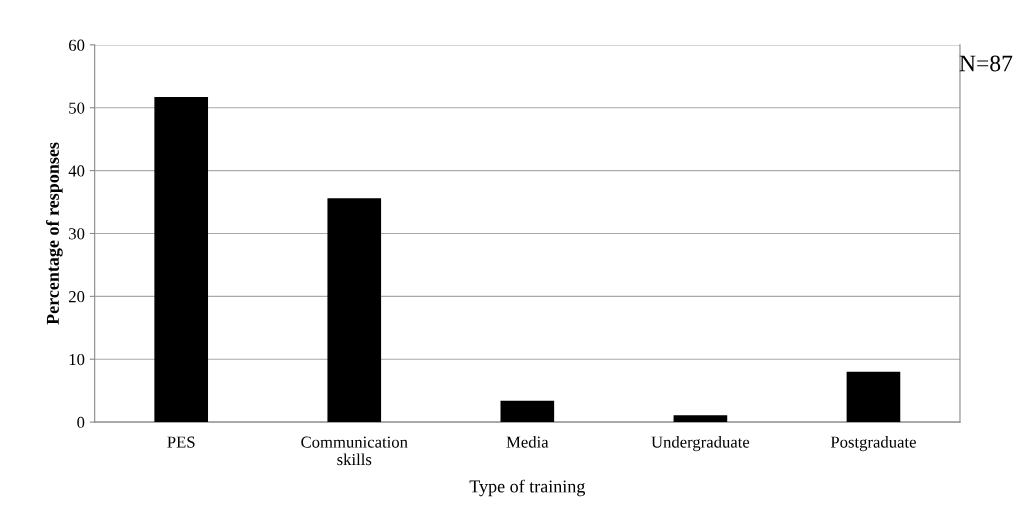 The width and height of the screenshot is (1018, 516). What do you see at coordinates (77, 234) in the screenshot?
I see `y-tick-label: 30` at bounding box center [77, 234].